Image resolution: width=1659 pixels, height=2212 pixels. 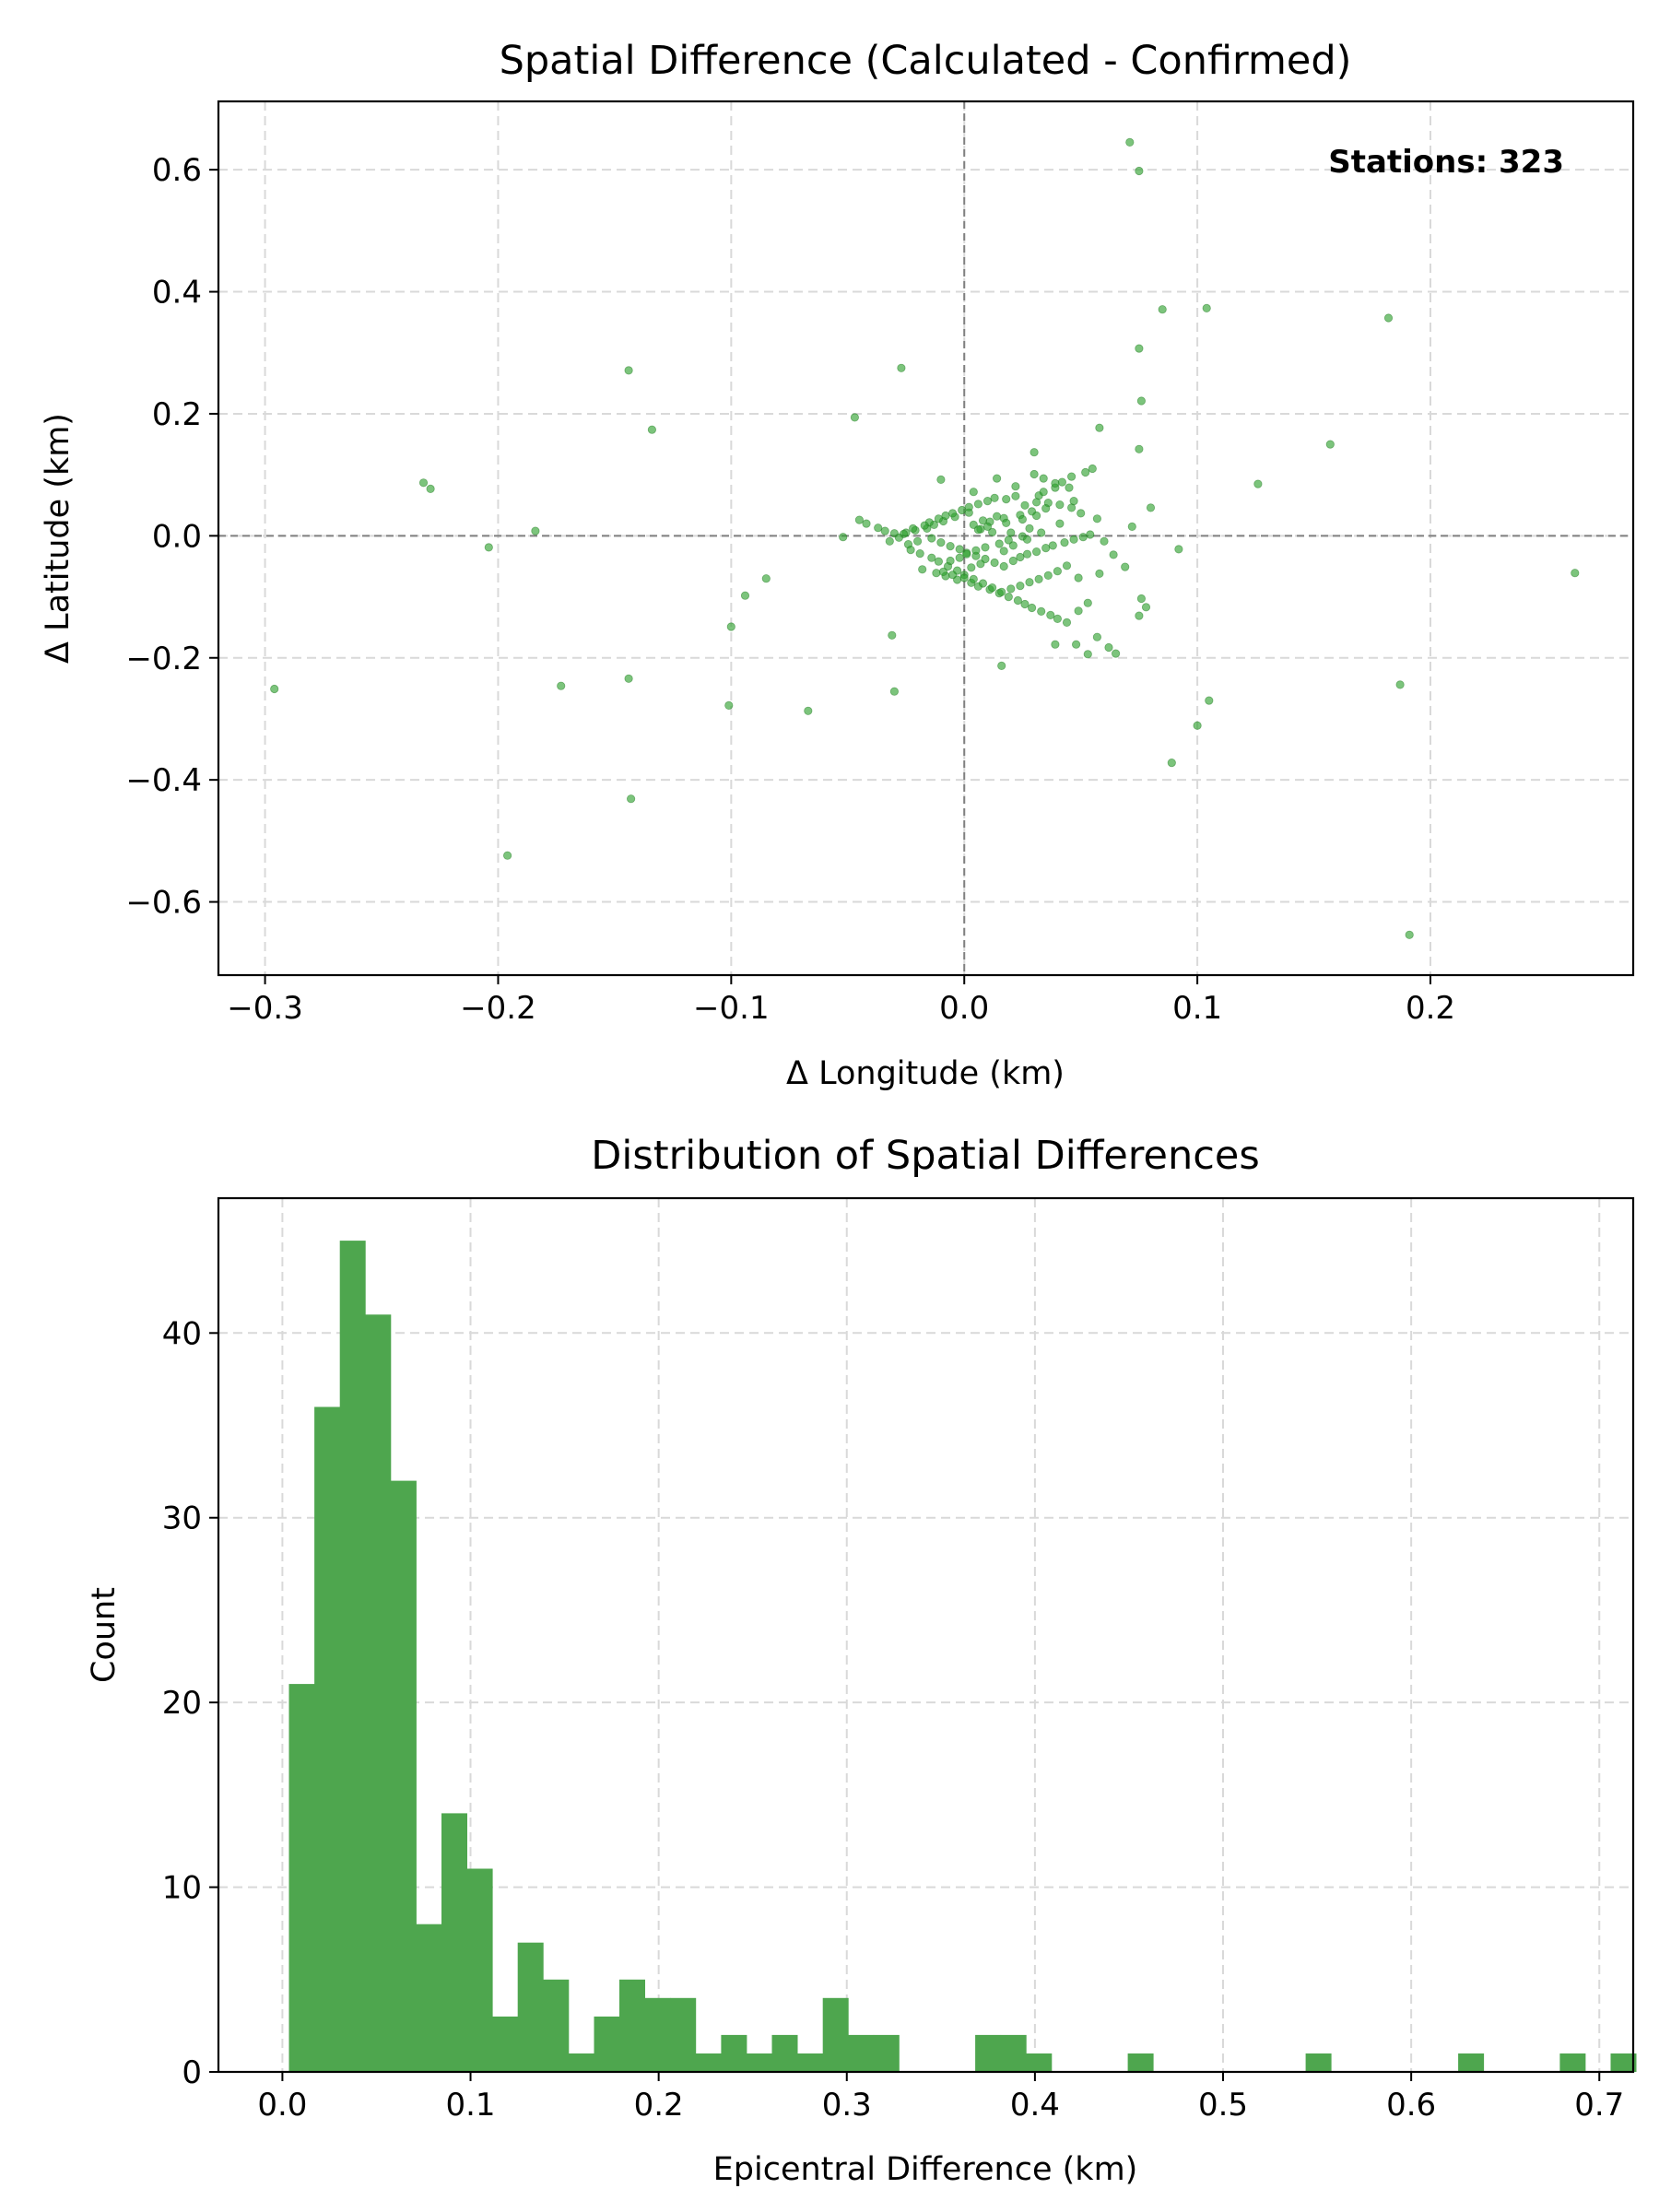 What do you see at coordinates (177, 170) in the screenshot?
I see `scatter-y-tick-label: 0.6` at bounding box center [177, 170].